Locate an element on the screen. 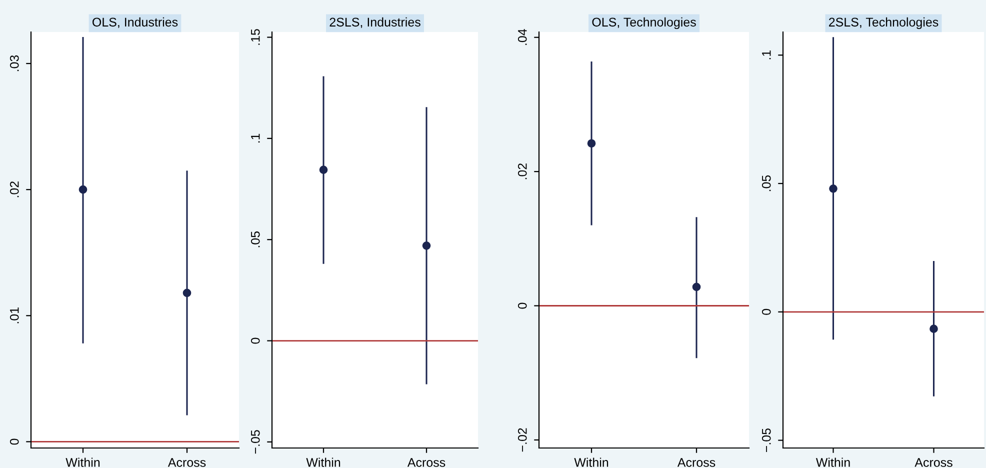 The image size is (986, 468). y-tick-label: .01 is located at coordinates (14, 316).